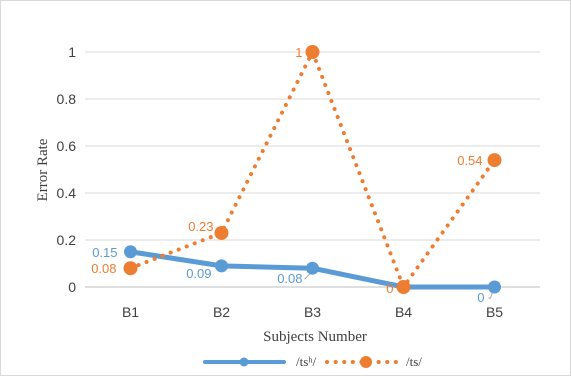 The height and width of the screenshot is (376, 571). I want to click on data-label-s0-4: 0, so click(480, 297).